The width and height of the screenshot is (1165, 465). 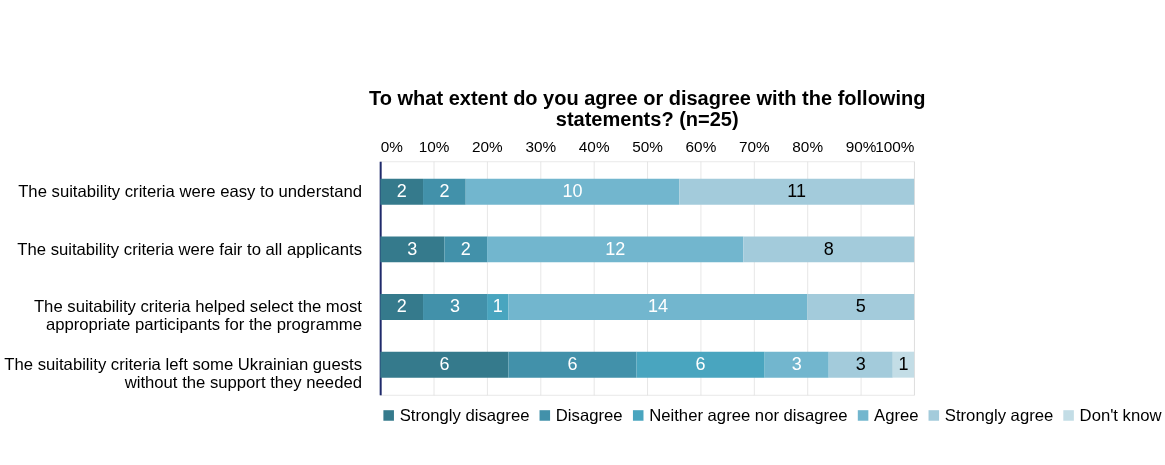 What do you see at coordinates (808, 146) in the screenshot?
I see `x2-tick-label: 80%` at bounding box center [808, 146].